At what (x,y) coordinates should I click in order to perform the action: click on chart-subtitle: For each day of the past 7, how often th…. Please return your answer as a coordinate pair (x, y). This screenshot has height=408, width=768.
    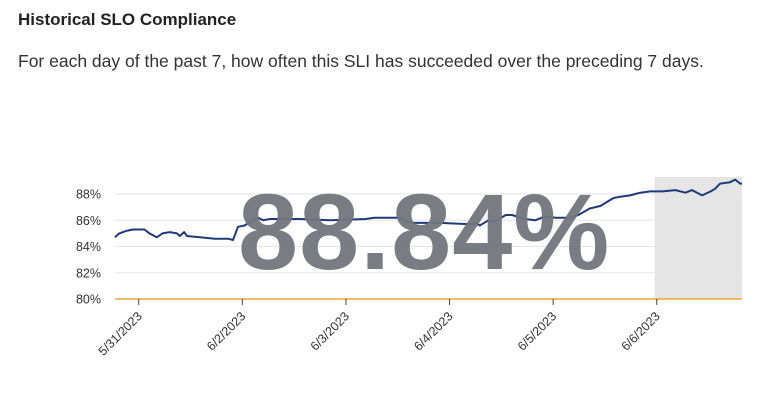
    Looking at the image, I should click on (361, 61).